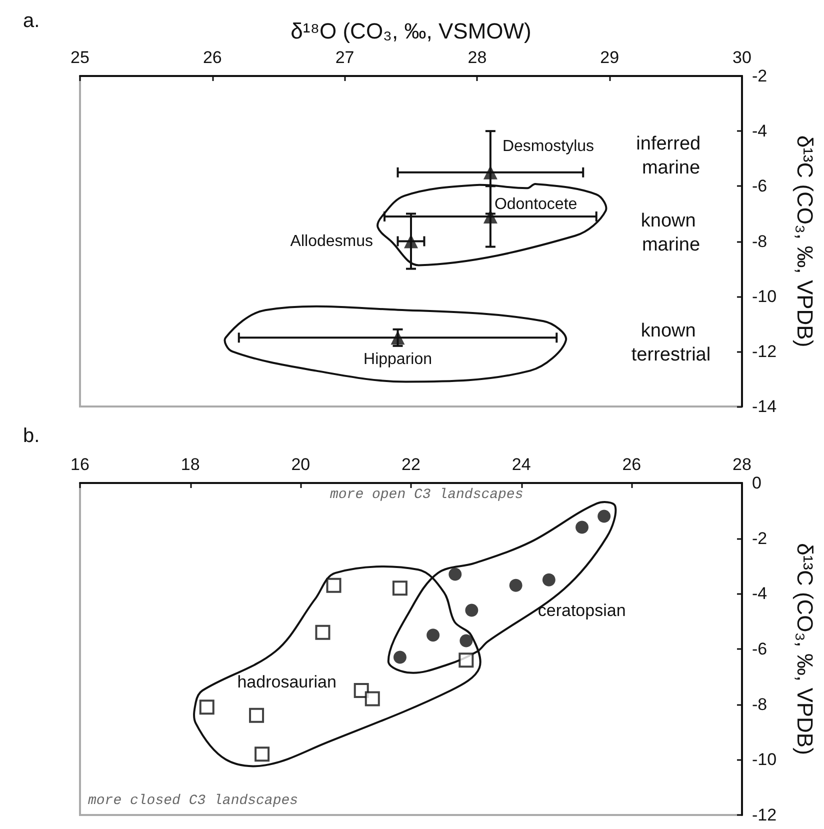 Image resolution: width=824 pixels, height=829 pixels. I want to click on chart-title: b., so click(31, 436).